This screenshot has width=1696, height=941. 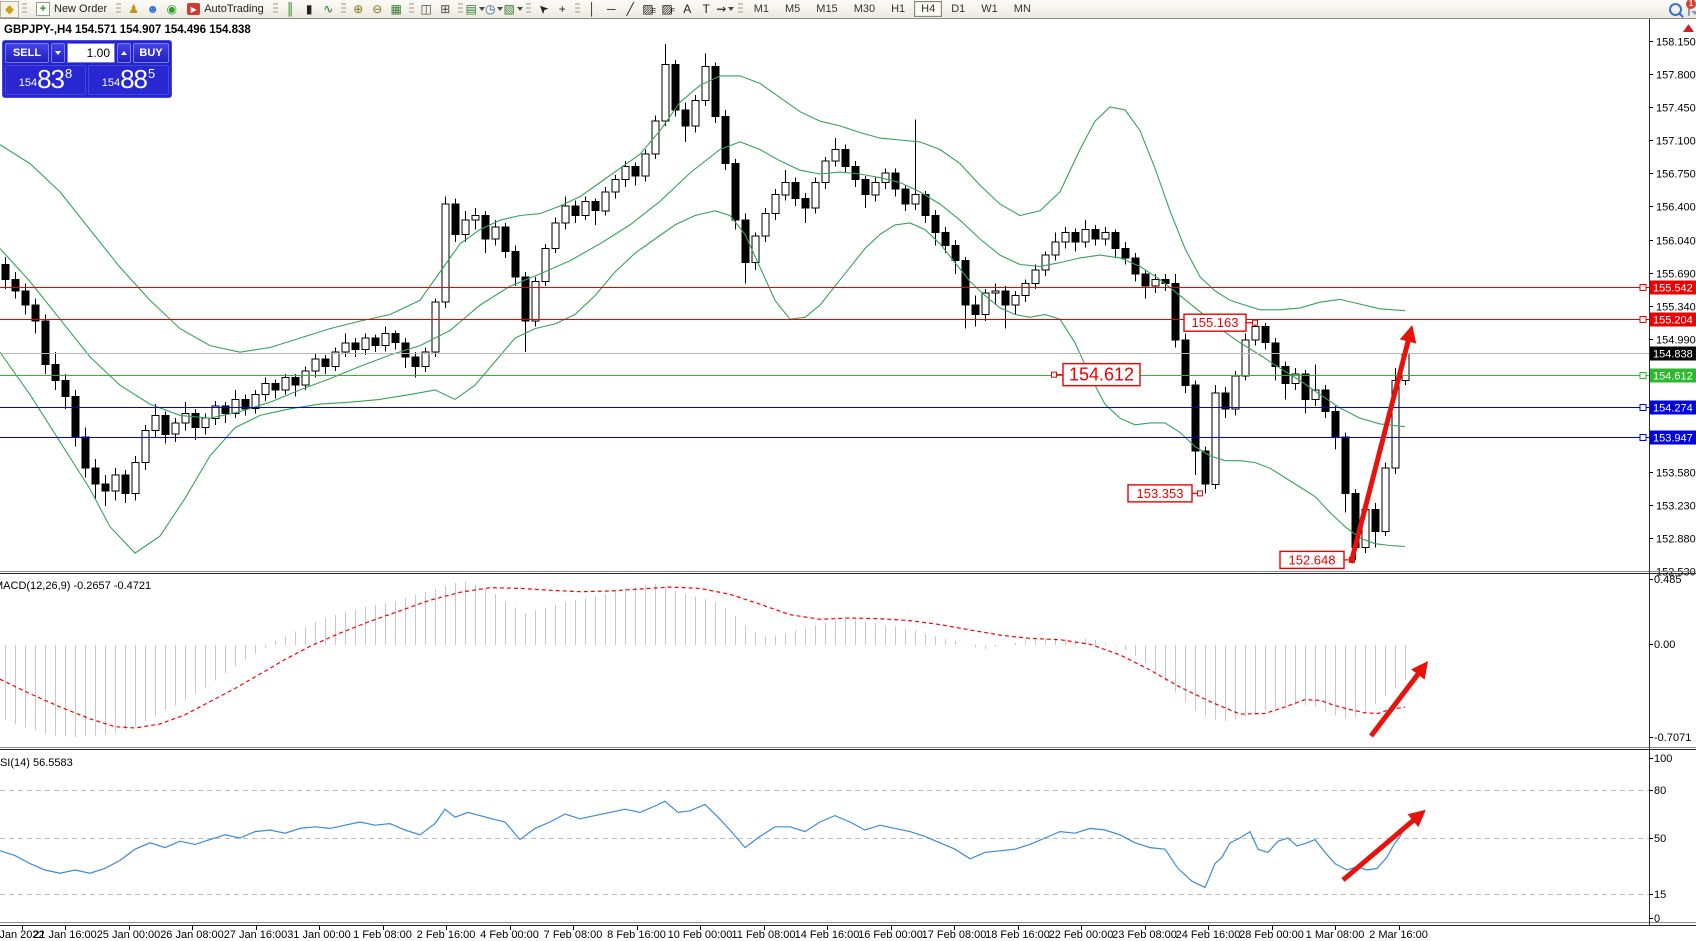 I want to click on sell-price: 154 83 8, so click(x=45, y=80).